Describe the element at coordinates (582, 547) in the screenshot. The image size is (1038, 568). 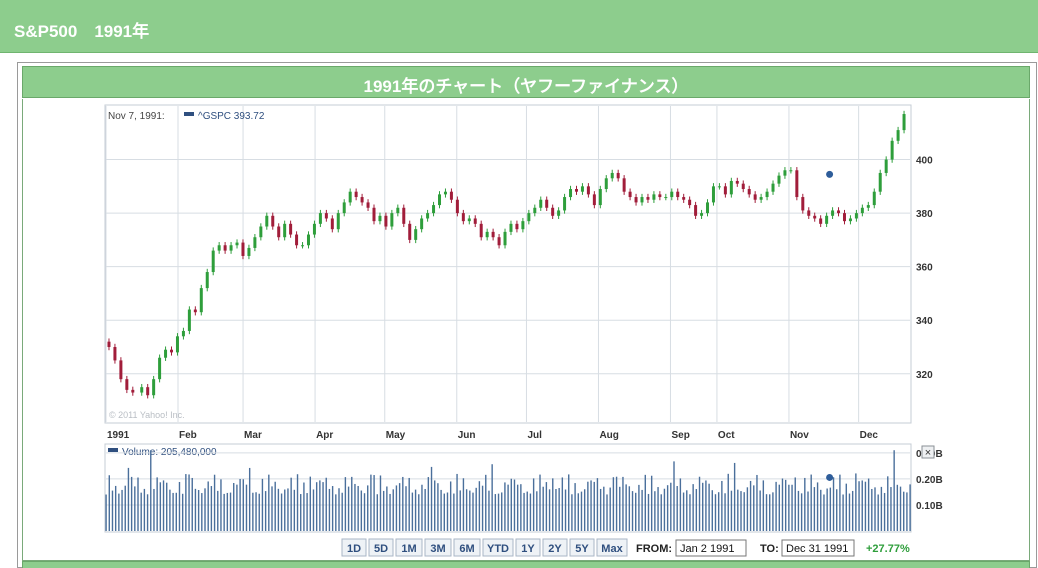
I see `range-button-5y: 5Y` at that location.